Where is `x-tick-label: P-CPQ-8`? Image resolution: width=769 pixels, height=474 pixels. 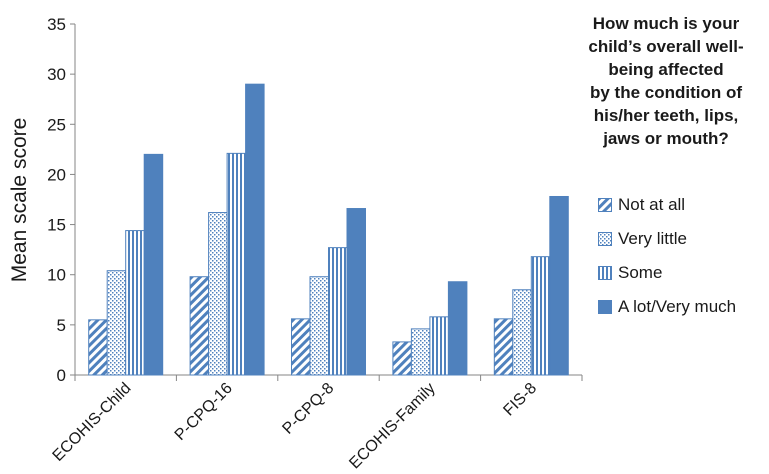
x-tick-label: P-CPQ-8 is located at coordinates (308, 409).